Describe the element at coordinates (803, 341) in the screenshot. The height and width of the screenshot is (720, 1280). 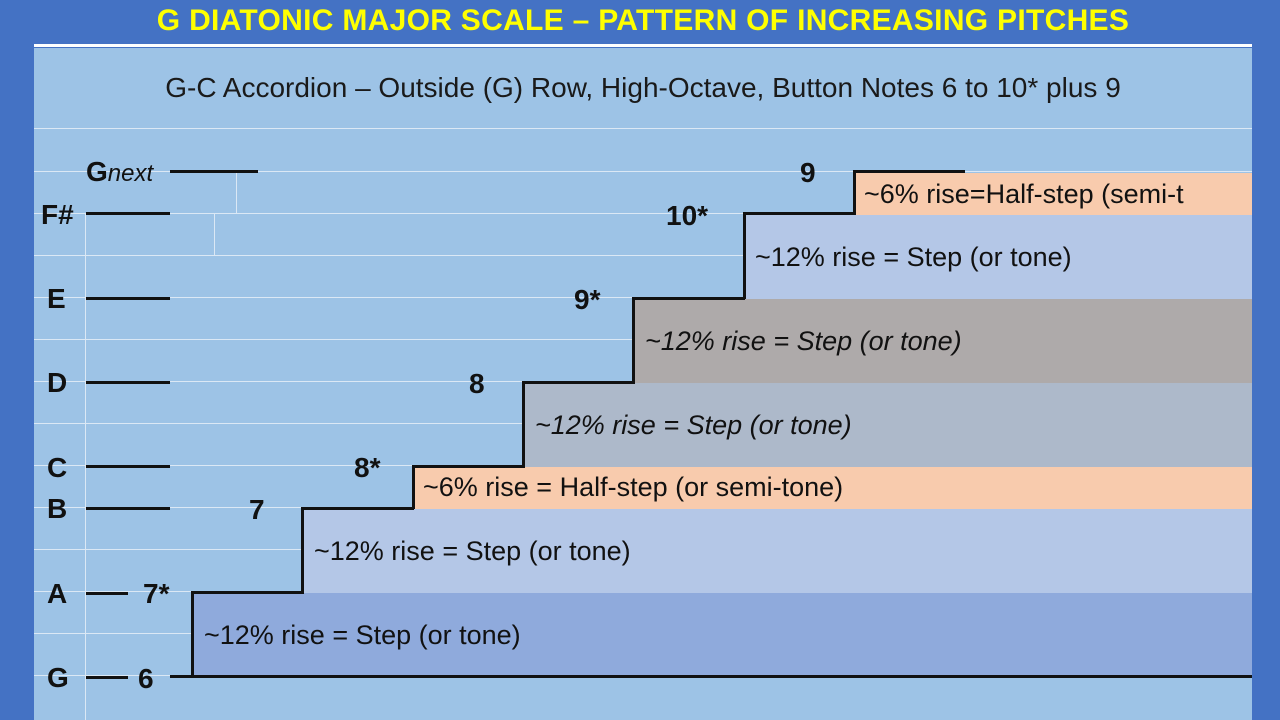
I see `step-label-d-e: ~12% rise = Step (or tone)` at that location.